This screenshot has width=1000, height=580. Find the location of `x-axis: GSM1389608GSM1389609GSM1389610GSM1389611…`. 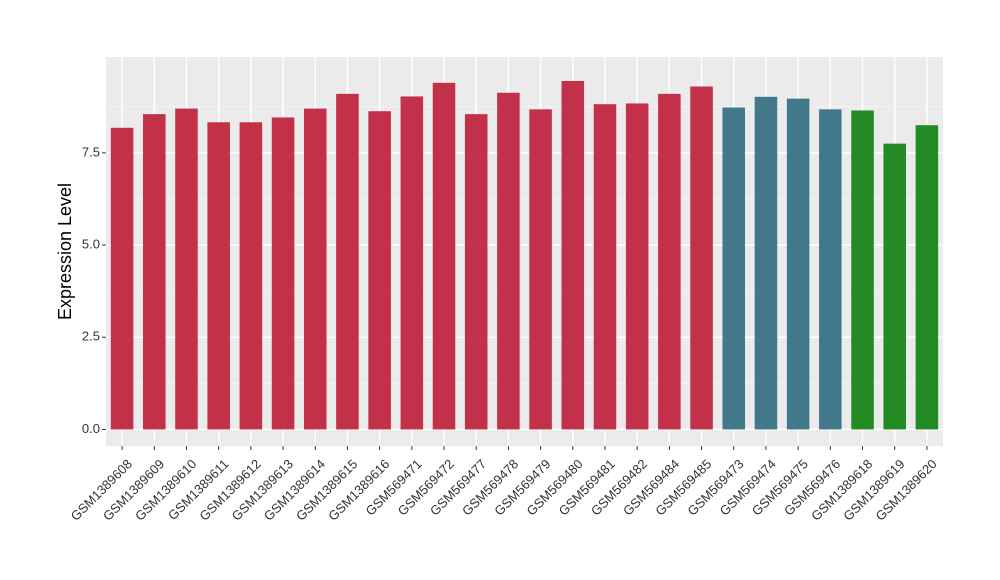

x-axis: GSM1389608GSM1389609GSM1389610GSM1389611… is located at coordinates (504, 485).